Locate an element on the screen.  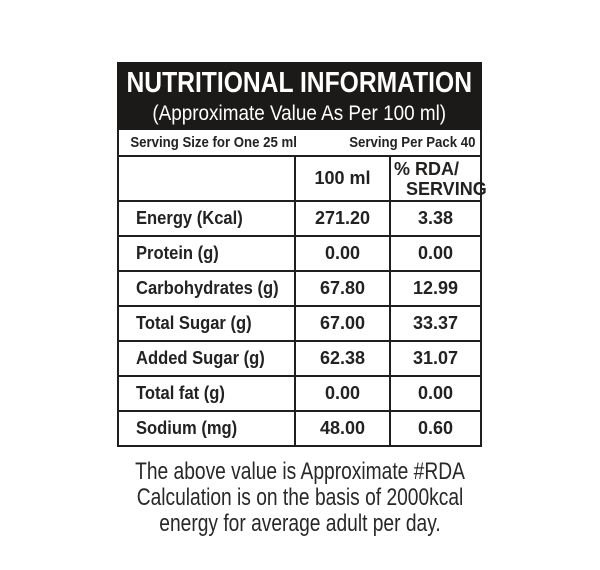
row-label: Total fat (g) is located at coordinates (180, 393).